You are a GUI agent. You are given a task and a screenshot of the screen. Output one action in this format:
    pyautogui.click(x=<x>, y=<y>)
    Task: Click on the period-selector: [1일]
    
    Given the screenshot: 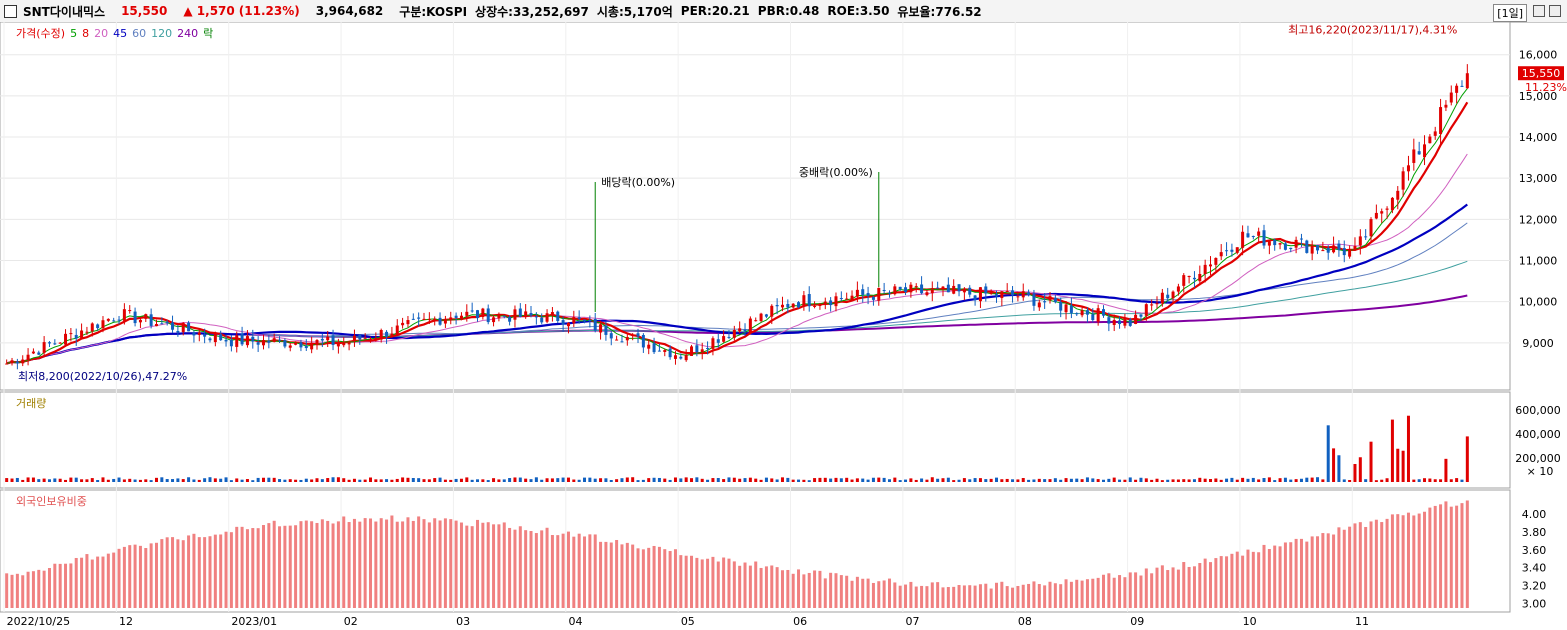 What is the action you would take?
    pyautogui.click(x=1510, y=13)
    